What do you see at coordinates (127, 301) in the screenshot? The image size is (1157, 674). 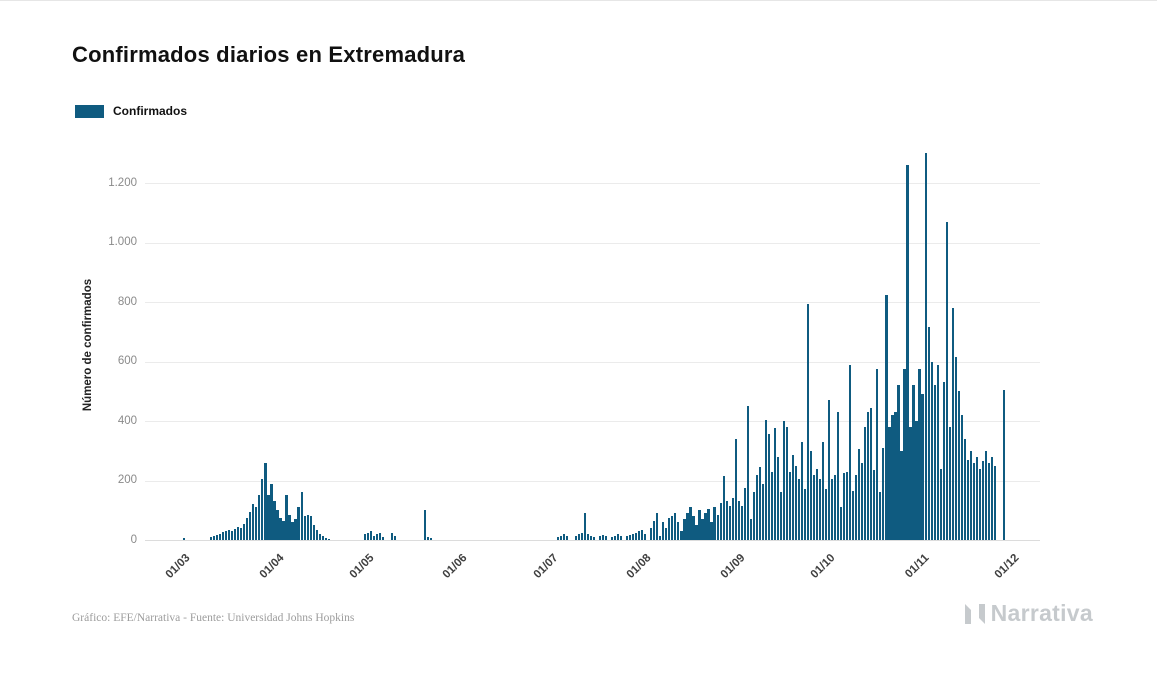 I see `y-tick-label: 800` at bounding box center [127, 301].